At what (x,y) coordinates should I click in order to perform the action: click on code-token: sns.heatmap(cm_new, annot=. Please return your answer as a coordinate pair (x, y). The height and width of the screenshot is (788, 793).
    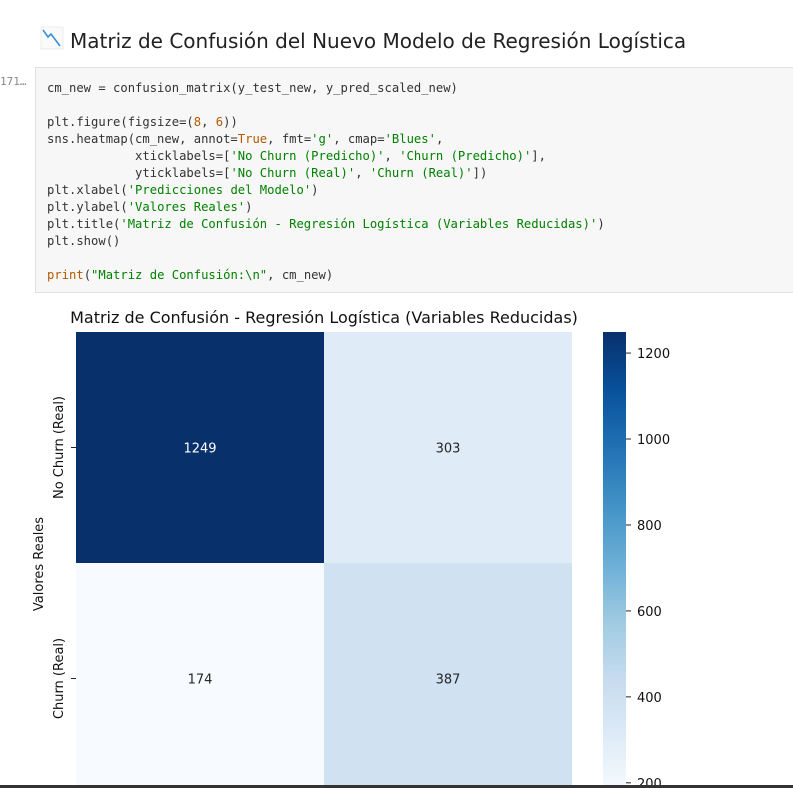
    Looking at the image, I should click on (142, 139).